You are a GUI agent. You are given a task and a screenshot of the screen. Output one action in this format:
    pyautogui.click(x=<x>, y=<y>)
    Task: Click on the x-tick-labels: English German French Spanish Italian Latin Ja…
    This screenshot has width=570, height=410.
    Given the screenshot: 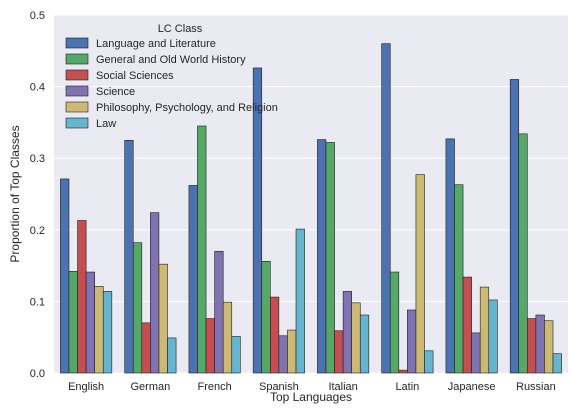 What is the action you would take?
    pyautogui.click(x=312, y=387)
    